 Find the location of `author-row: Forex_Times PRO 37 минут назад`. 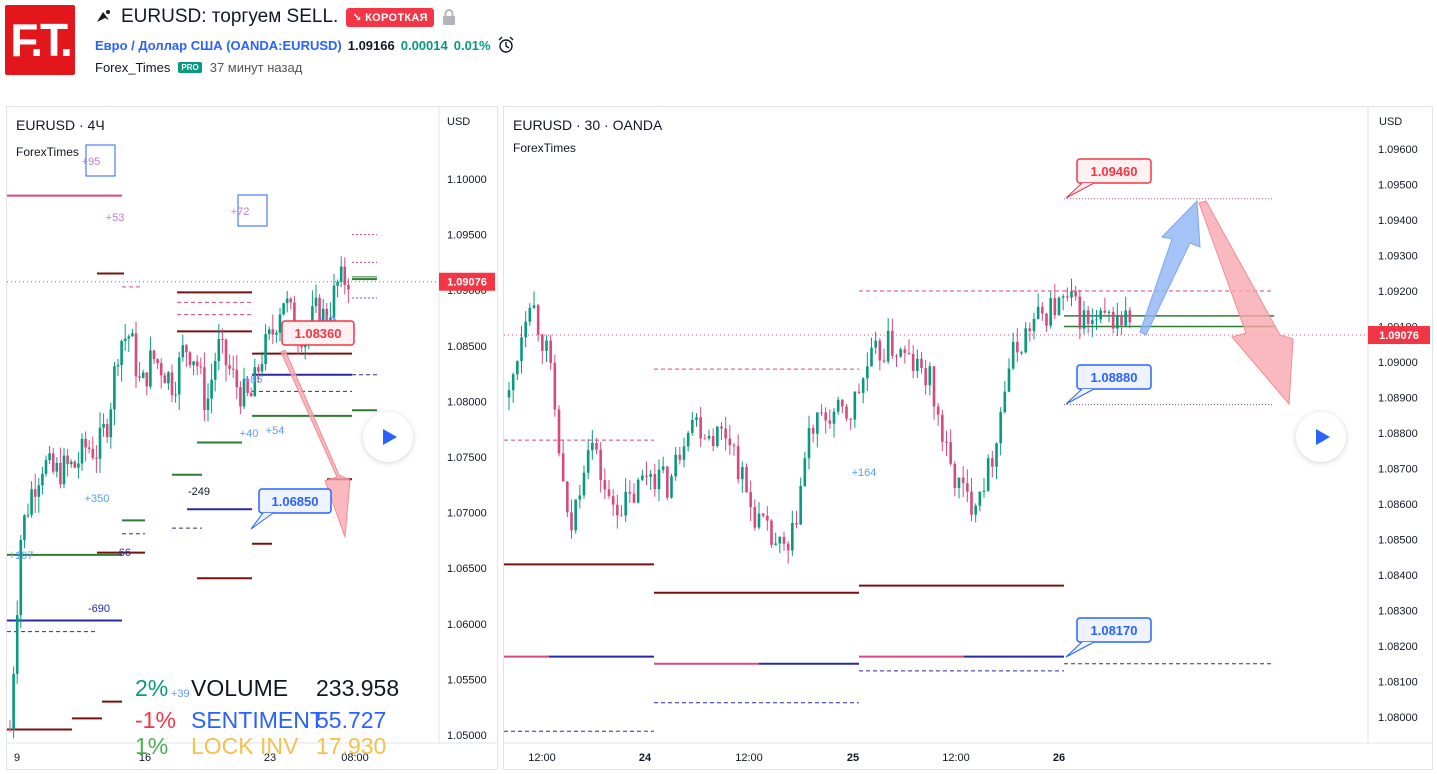

author-row: Forex_Times PRO 37 минут назад is located at coordinates (198, 67).